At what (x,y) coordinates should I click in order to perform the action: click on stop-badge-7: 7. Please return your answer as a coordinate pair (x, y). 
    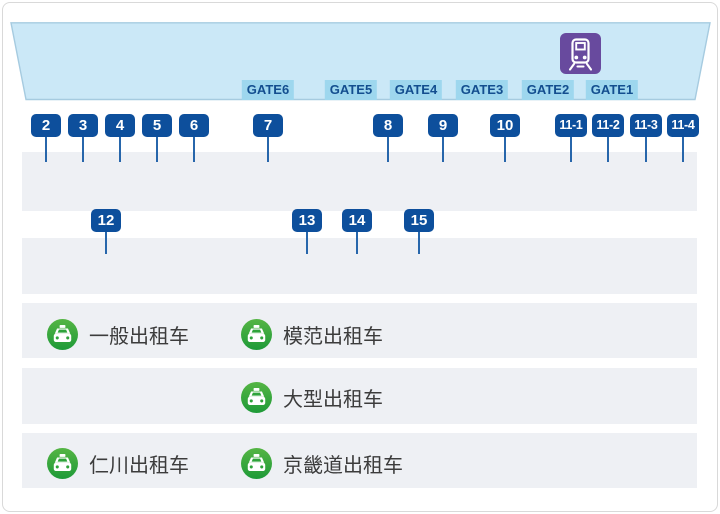
    Looking at the image, I should click on (268, 125).